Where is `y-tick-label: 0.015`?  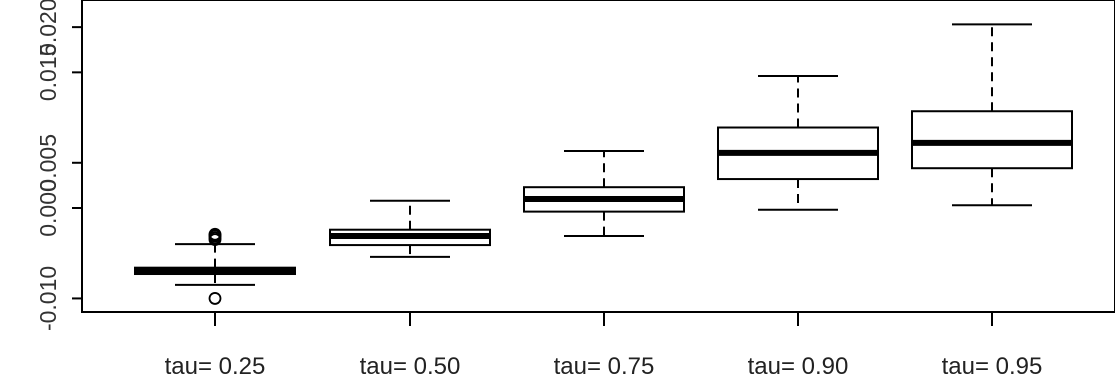 y-tick-label: 0.015 is located at coordinates (48, 73).